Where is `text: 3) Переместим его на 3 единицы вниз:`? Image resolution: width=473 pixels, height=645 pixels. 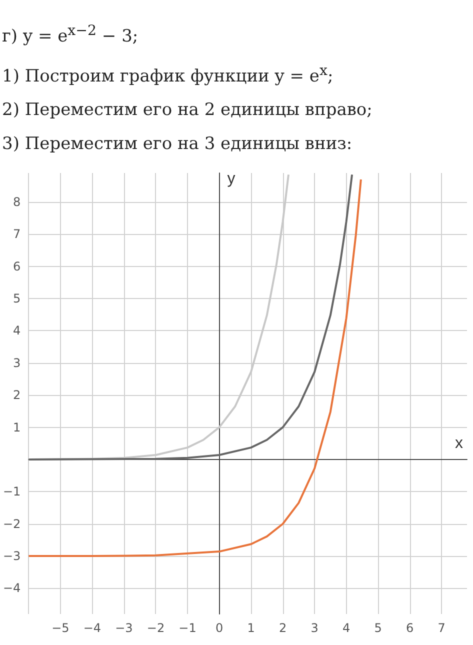
text: 3) Переместим его на 3 единицы вниз: is located at coordinates (178, 144).